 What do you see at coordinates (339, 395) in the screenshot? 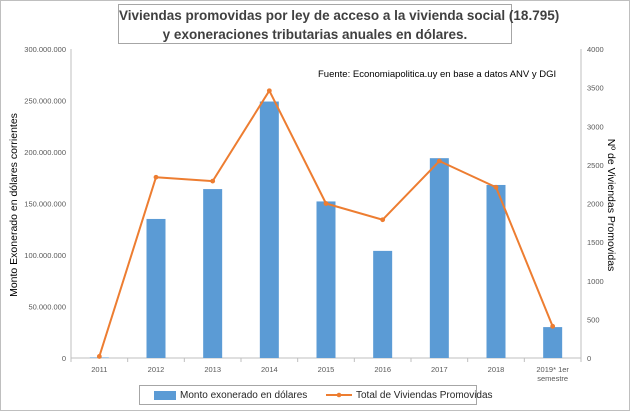
I see `legend-line-swatch` at bounding box center [339, 395].